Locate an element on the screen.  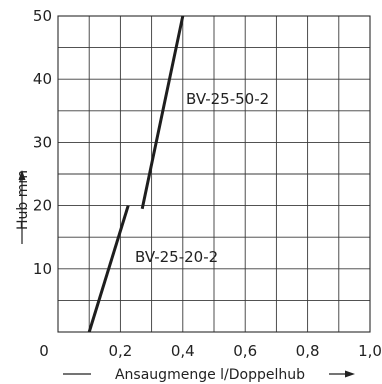
y-axis-label-group: Hub mm is located at coordinates (23, 207).